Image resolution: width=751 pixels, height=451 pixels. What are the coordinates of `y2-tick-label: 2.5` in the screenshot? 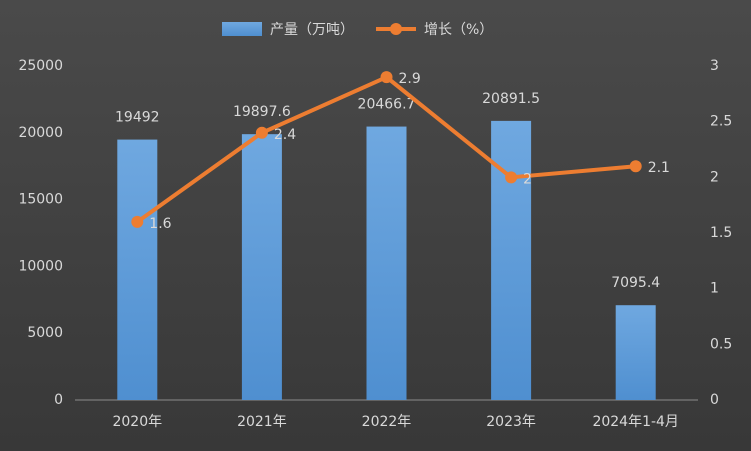 It's located at (721, 122).